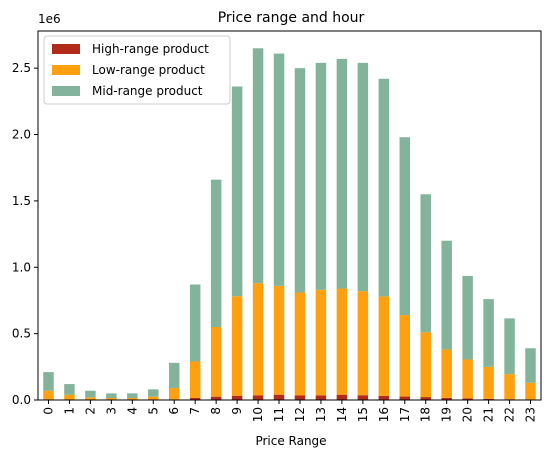  What do you see at coordinates (447, 414) in the screenshot?
I see `x-tick-label: 19` at bounding box center [447, 414].